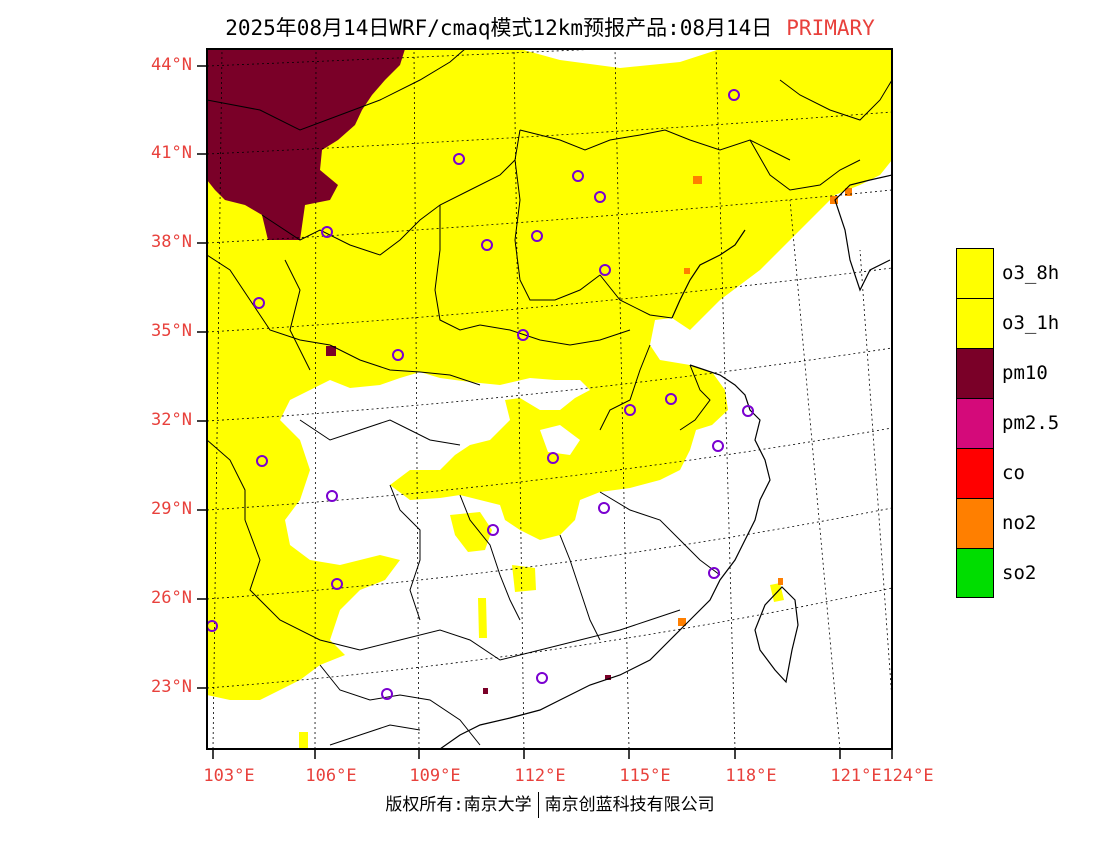  I want to click on lon-label-103e: 103°E, so click(229, 776).